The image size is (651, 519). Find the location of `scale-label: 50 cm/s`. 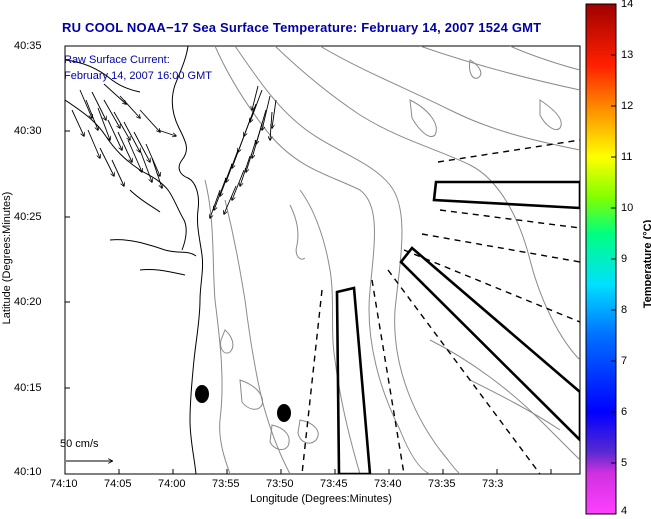

scale-label: 50 cm/s is located at coordinates (79, 444).